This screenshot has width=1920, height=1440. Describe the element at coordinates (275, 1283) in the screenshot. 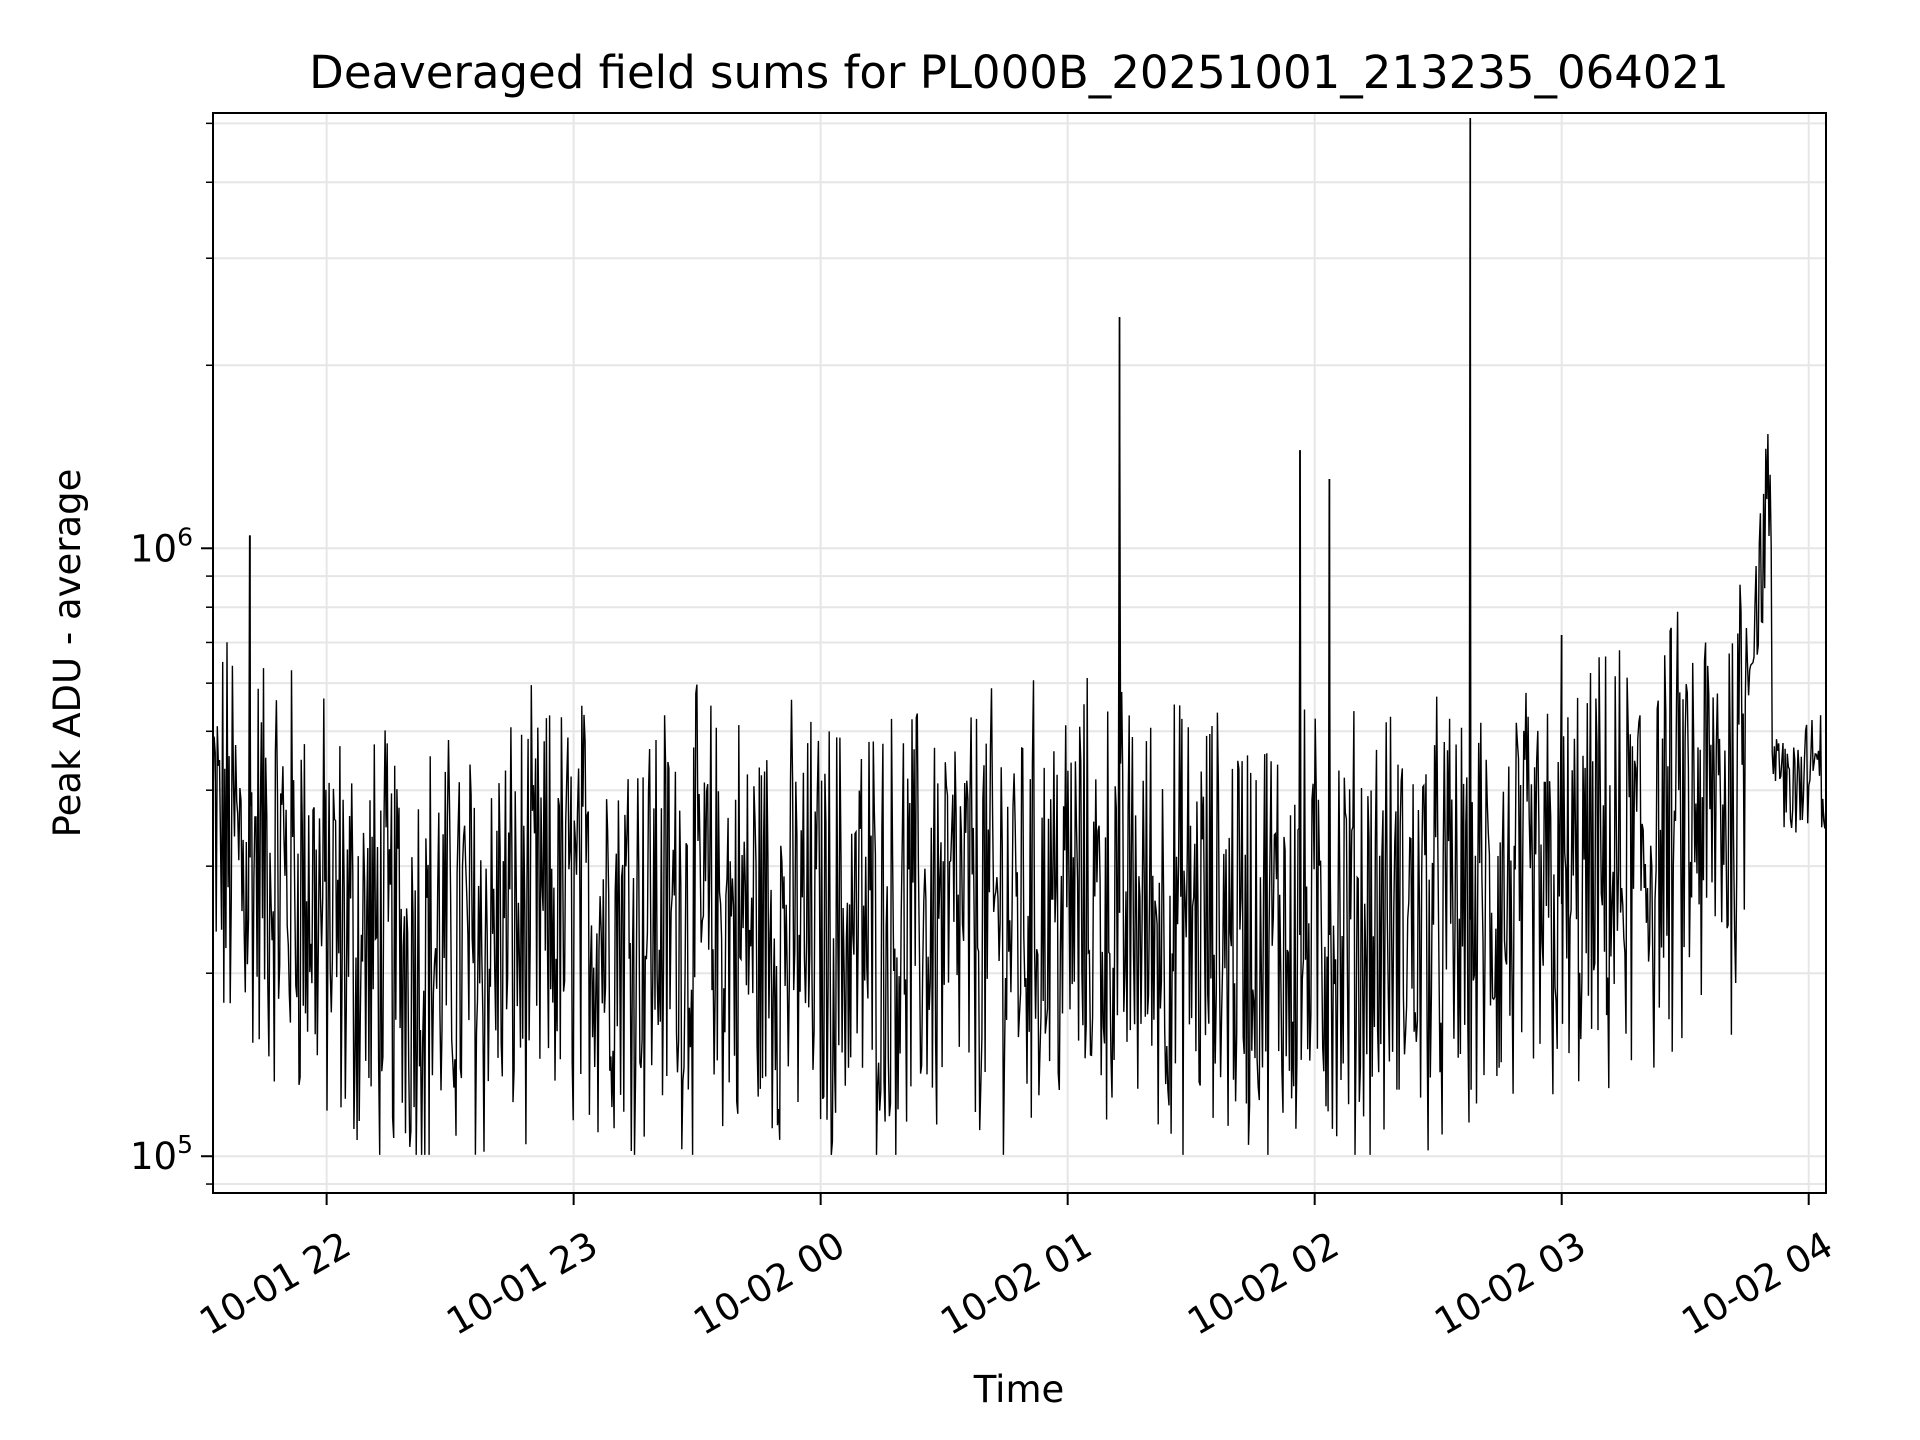

I see `x-tick-label: 10-01 22` at that location.